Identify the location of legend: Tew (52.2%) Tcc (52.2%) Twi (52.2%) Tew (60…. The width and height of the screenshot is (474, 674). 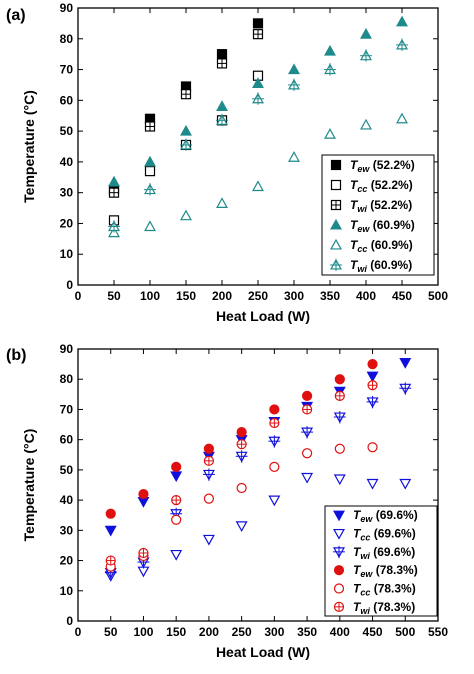
(378, 215).